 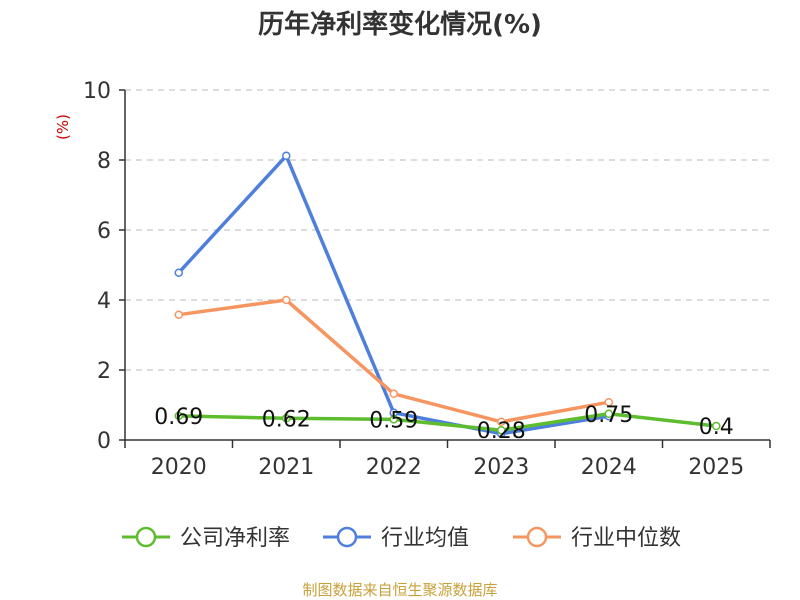 I want to click on data-label: 0.59, so click(x=393, y=420).